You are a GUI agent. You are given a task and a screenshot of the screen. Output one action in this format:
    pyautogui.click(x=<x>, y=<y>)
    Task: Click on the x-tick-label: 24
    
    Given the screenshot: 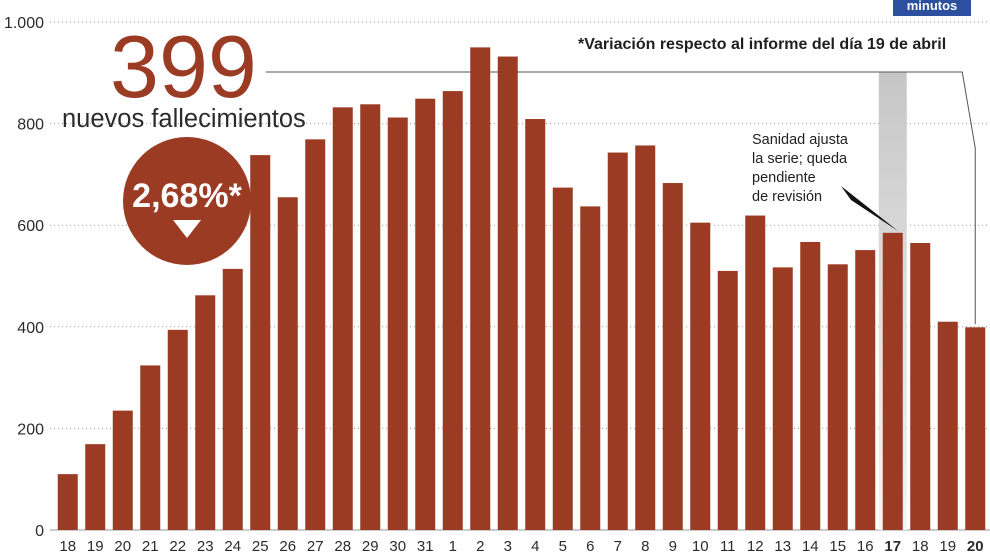 What is the action you would take?
    pyautogui.click(x=232, y=546)
    